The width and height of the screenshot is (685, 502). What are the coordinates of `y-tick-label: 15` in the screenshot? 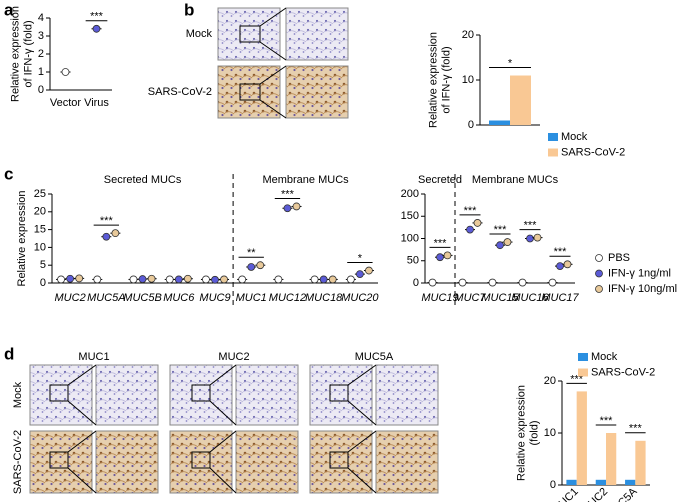 It's located at (40, 230).